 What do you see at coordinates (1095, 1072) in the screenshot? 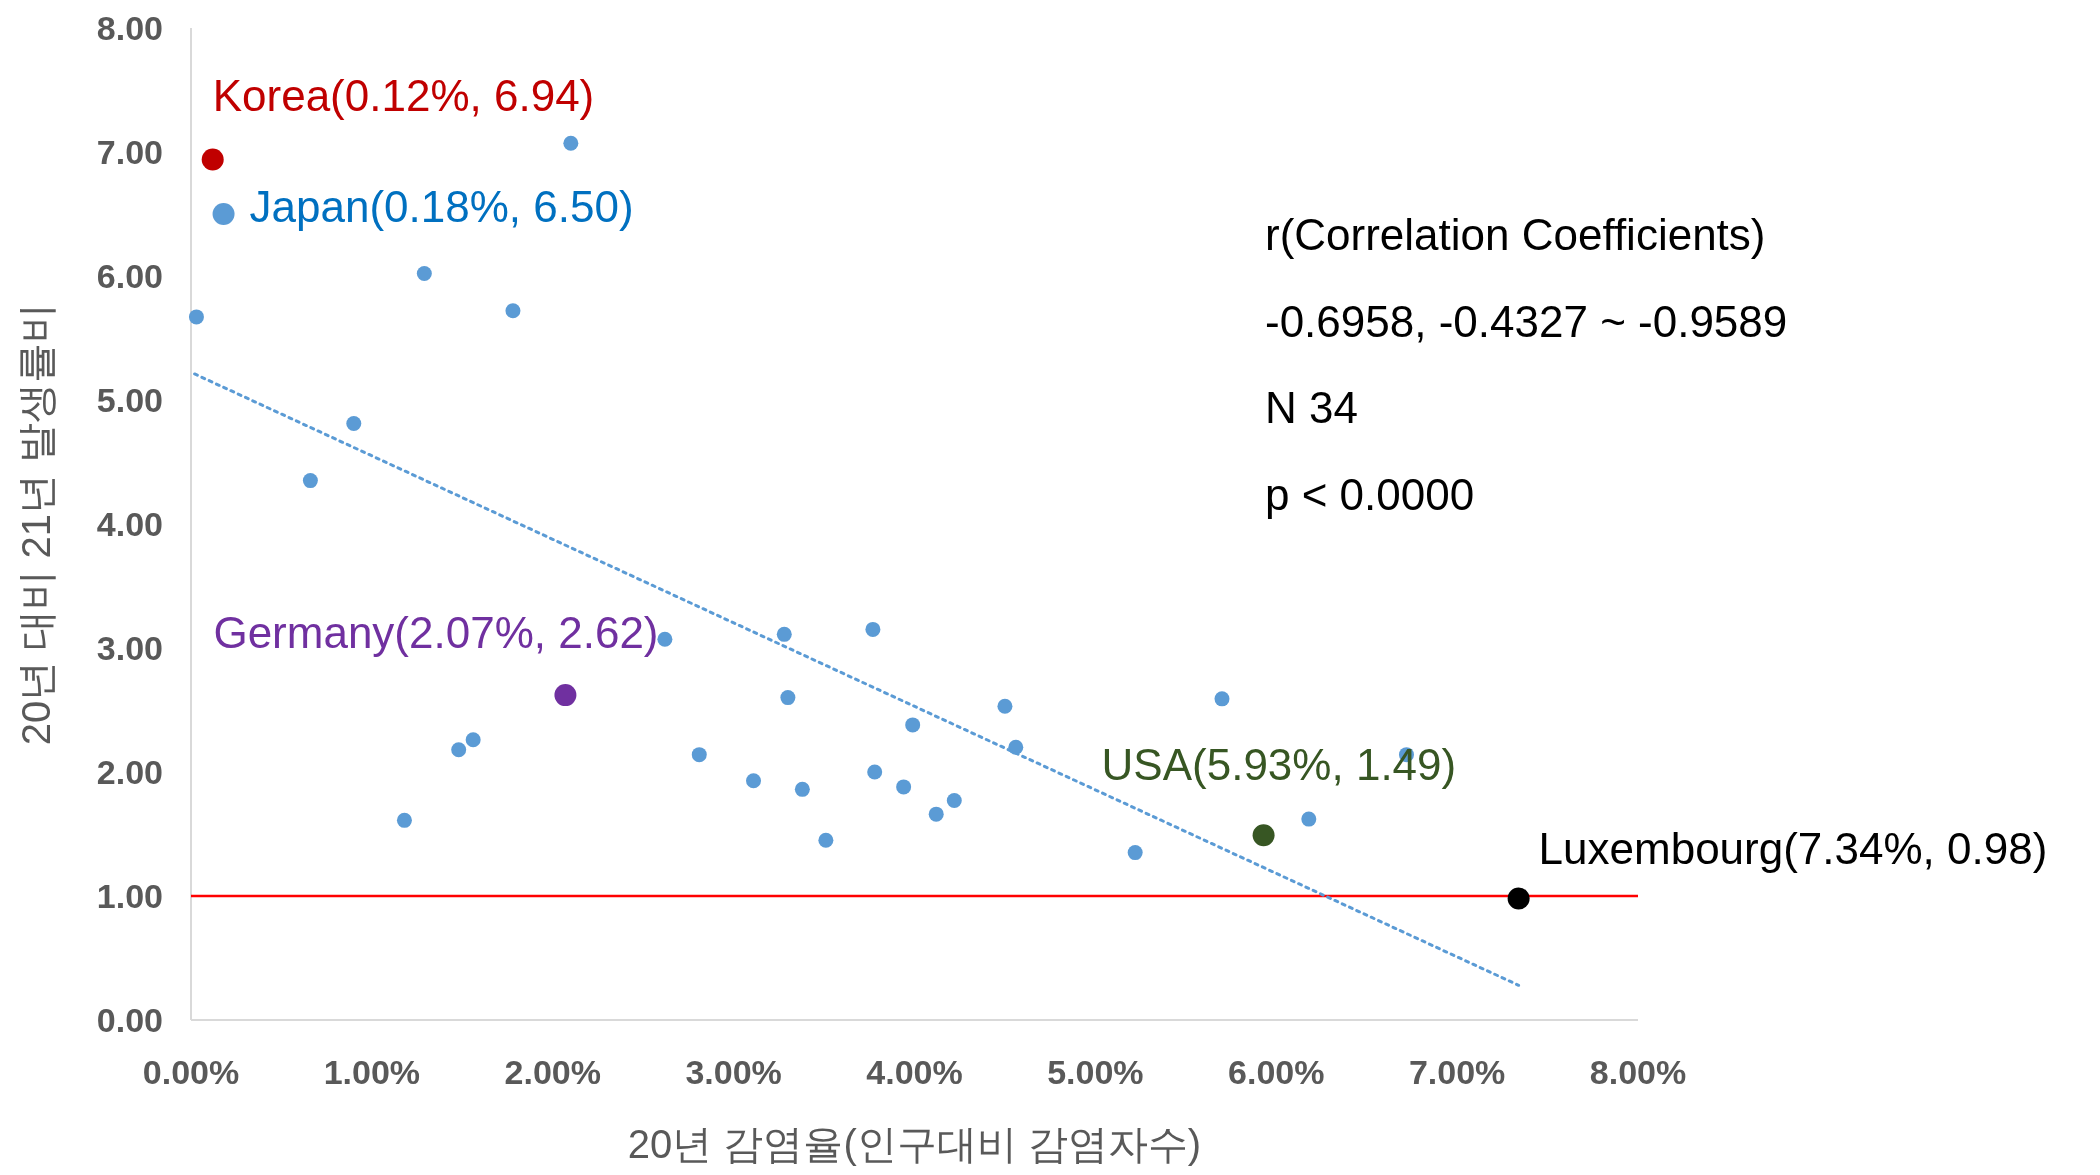
I see `x-tick-label: 5.00%` at bounding box center [1095, 1072].